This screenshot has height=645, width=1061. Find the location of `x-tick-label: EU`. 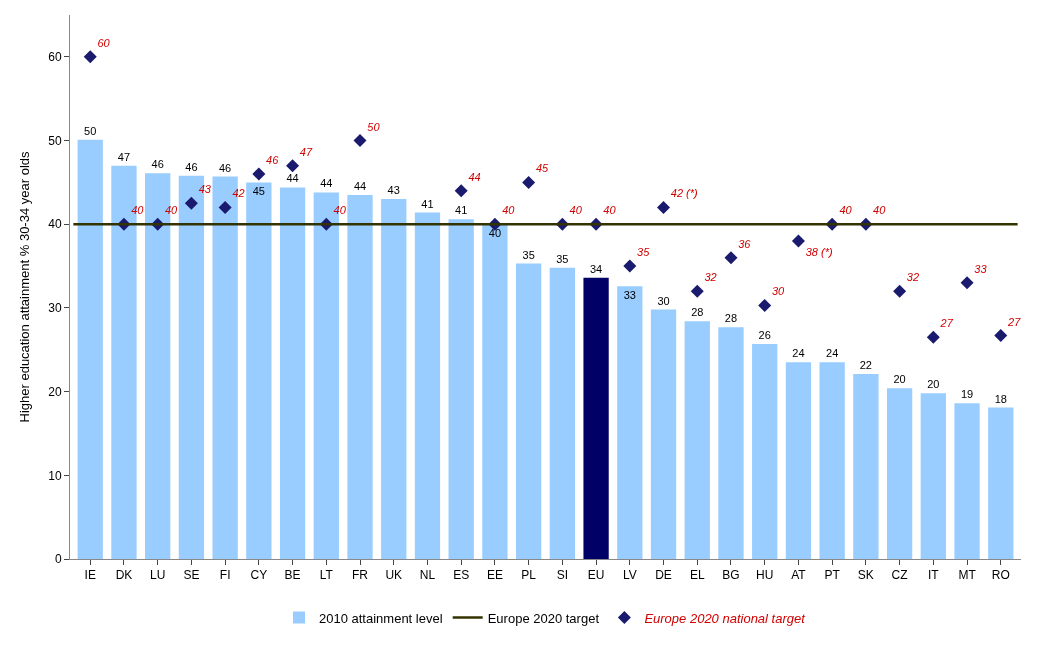

x-tick-label: EU is located at coordinates (596, 575).